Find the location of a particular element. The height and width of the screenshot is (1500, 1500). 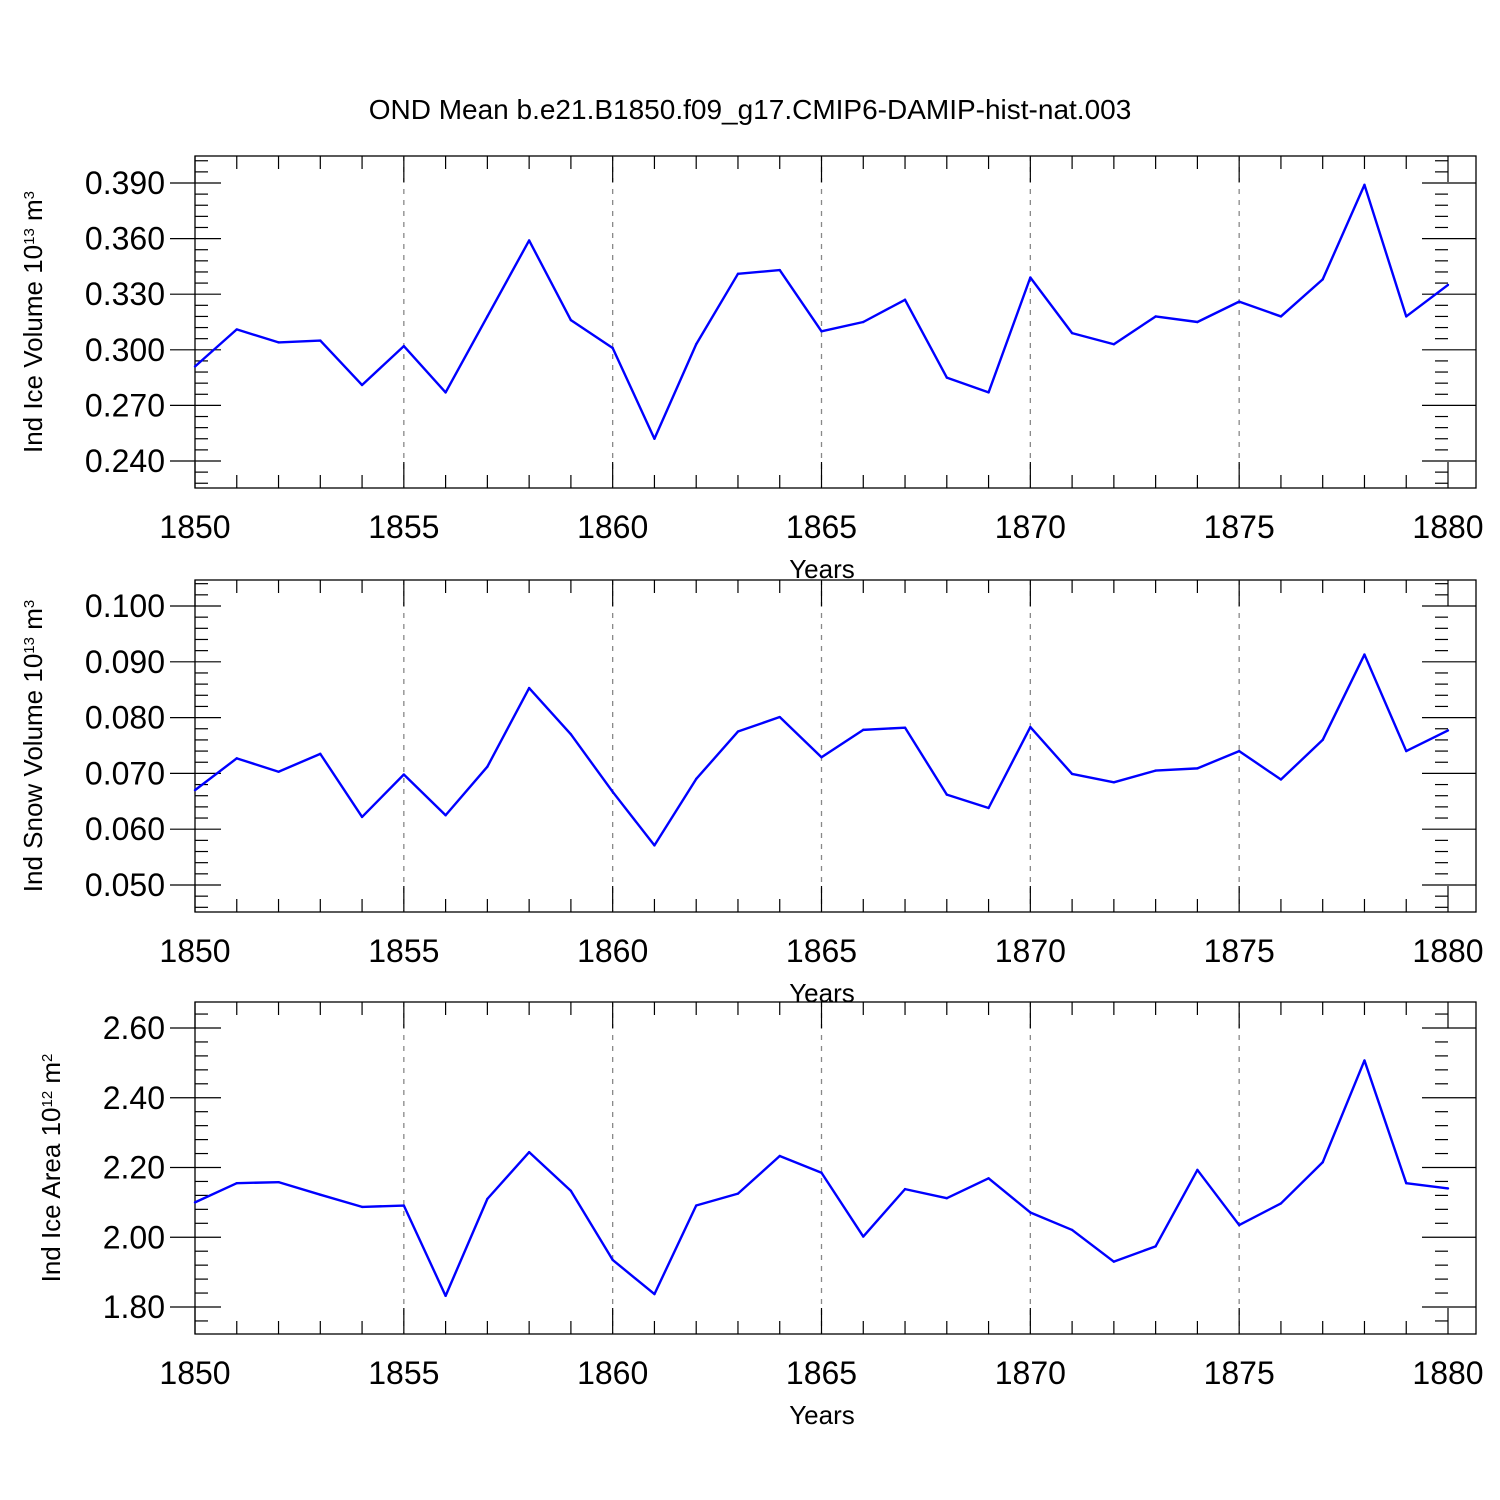

y-tick-label: 0.240 is located at coordinates (125, 461).